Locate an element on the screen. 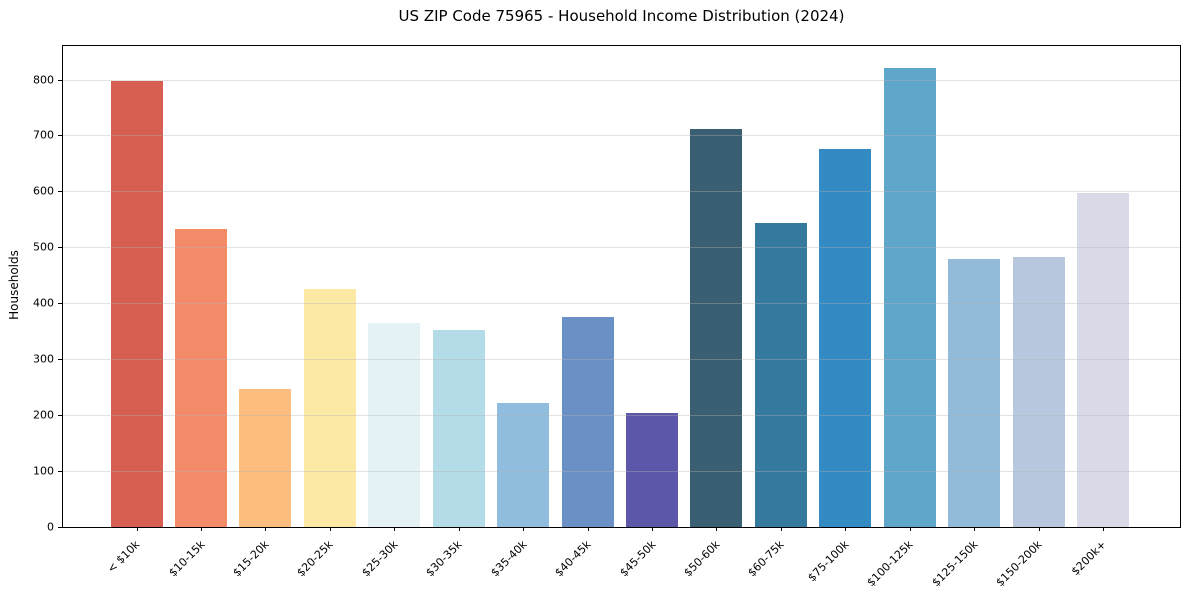 The height and width of the screenshot is (590, 1189). bar-$200k+ is located at coordinates (1102, 359).